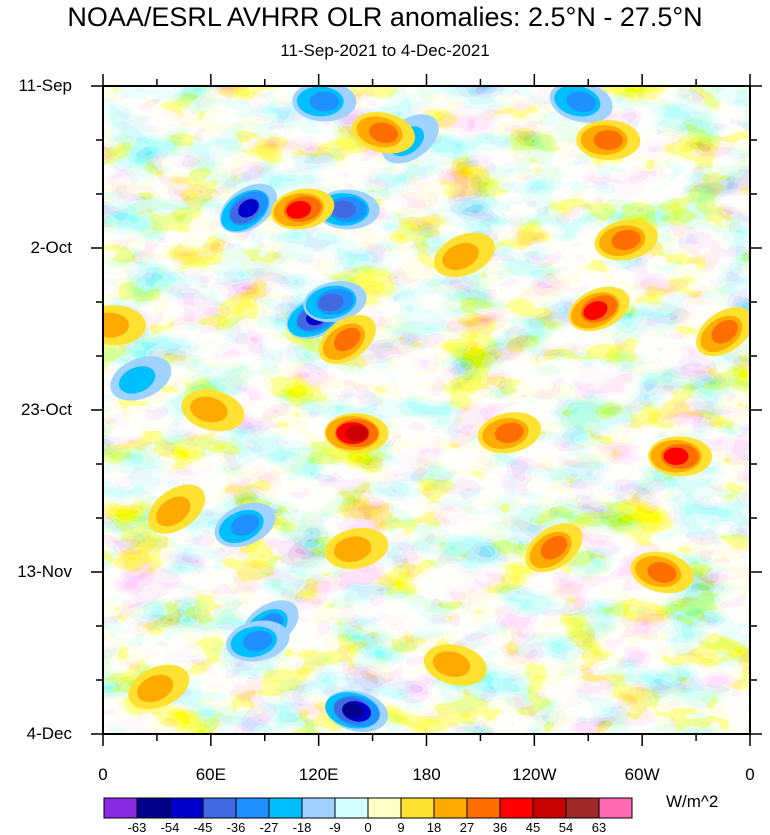 The image size is (770, 835). I want to click on x-tick-label: 60E, so click(210, 774).